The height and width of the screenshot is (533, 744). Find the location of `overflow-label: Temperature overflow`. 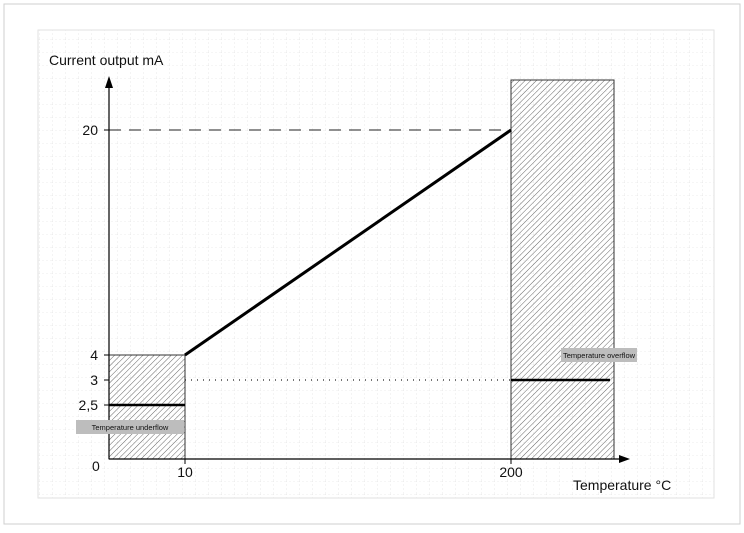

overflow-label: Temperature overflow is located at coordinates (599, 355).